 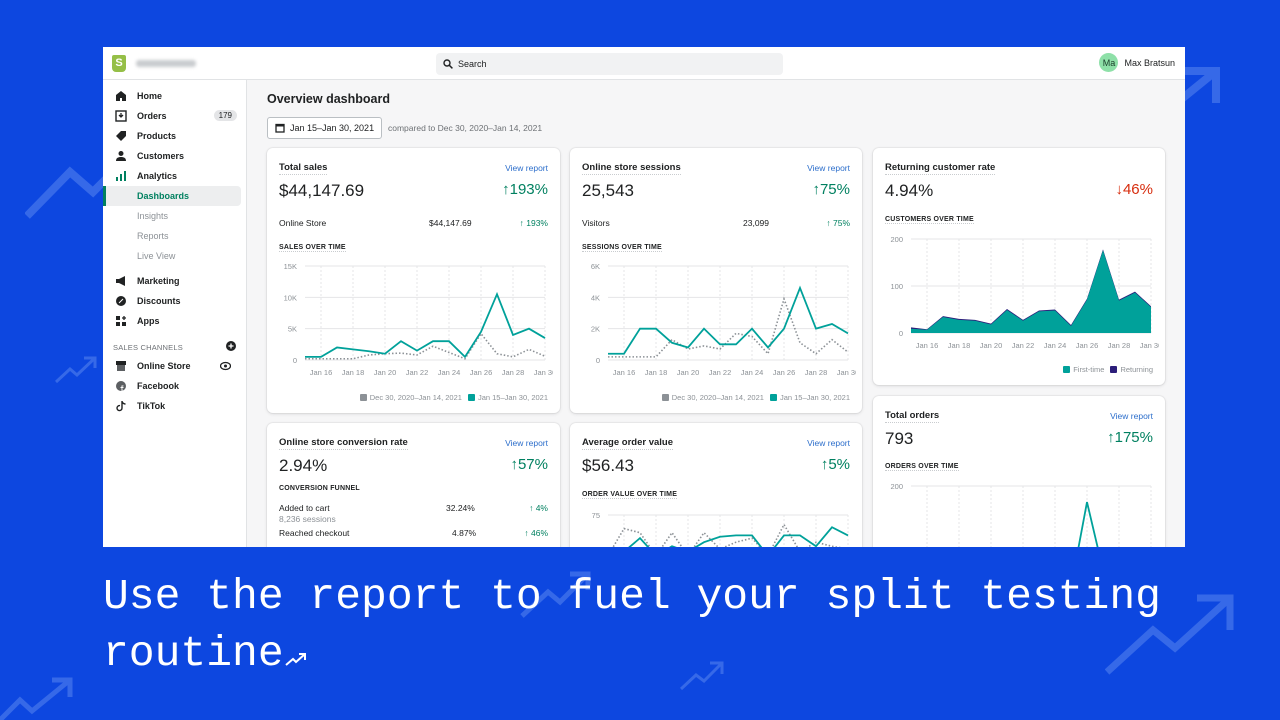 I want to click on chart-label: ORDERS OVER TIME, so click(x=922, y=467).